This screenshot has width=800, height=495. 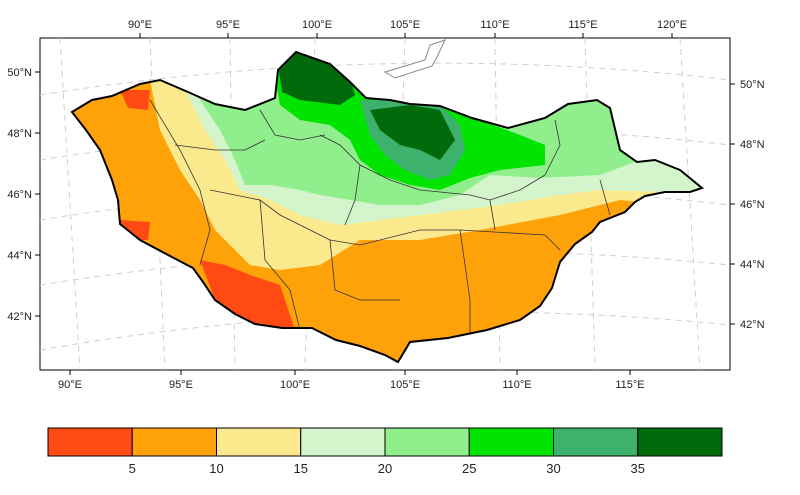 What do you see at coordinates (405, 385) in the screenshot?
I see `bottom-lon-label: 105°E` at bounding box center [405, 385].